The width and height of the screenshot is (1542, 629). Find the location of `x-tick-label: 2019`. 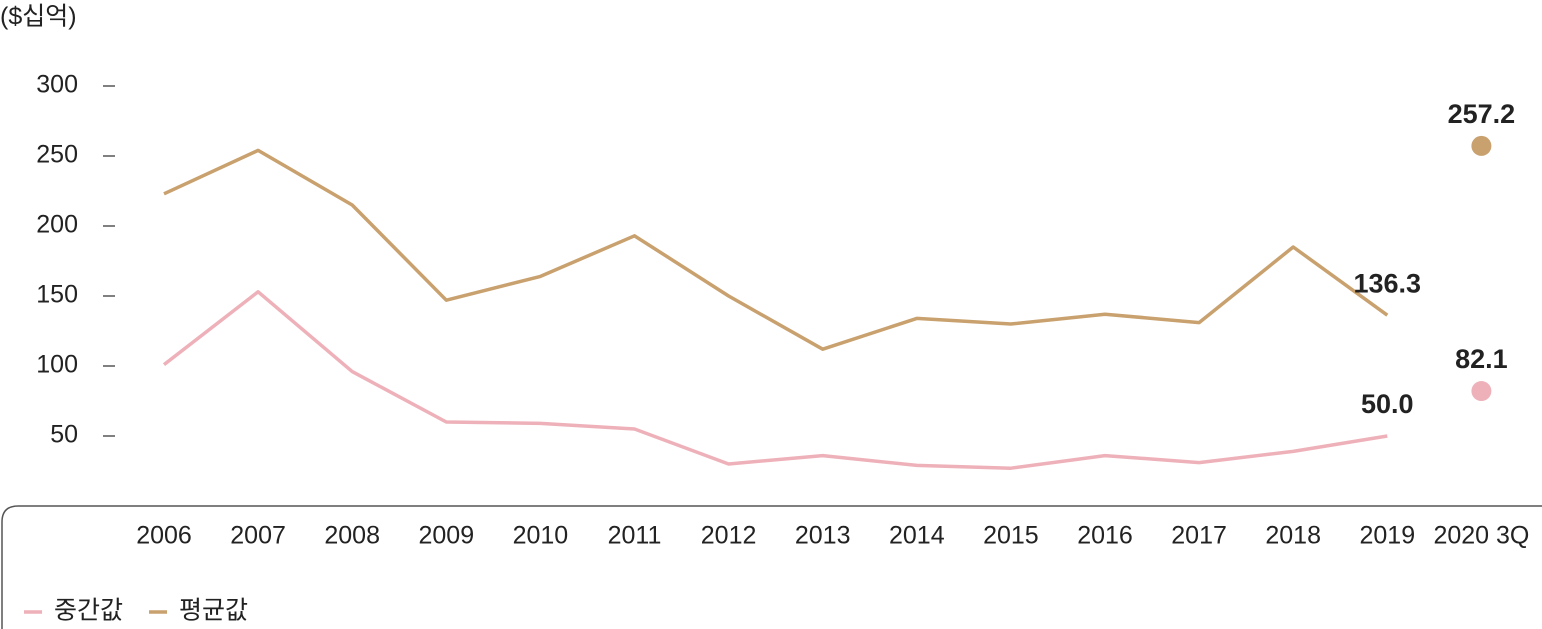

x-tick-label: 2019 is located at coordinates (1387, 536).